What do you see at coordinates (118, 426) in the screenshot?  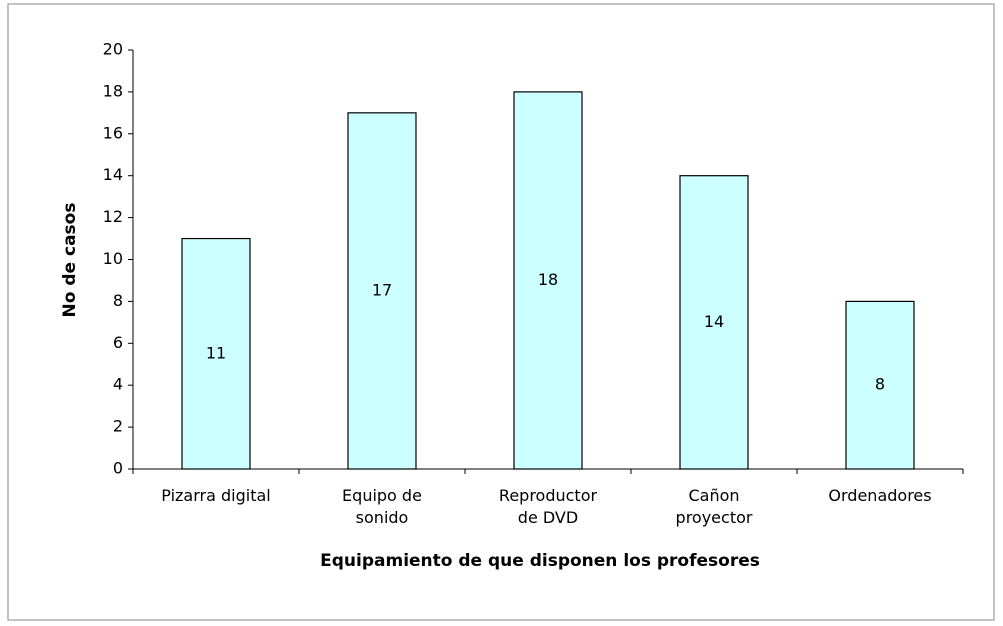 I see `y-tick-label: 2` at bounding box center [118, 426].